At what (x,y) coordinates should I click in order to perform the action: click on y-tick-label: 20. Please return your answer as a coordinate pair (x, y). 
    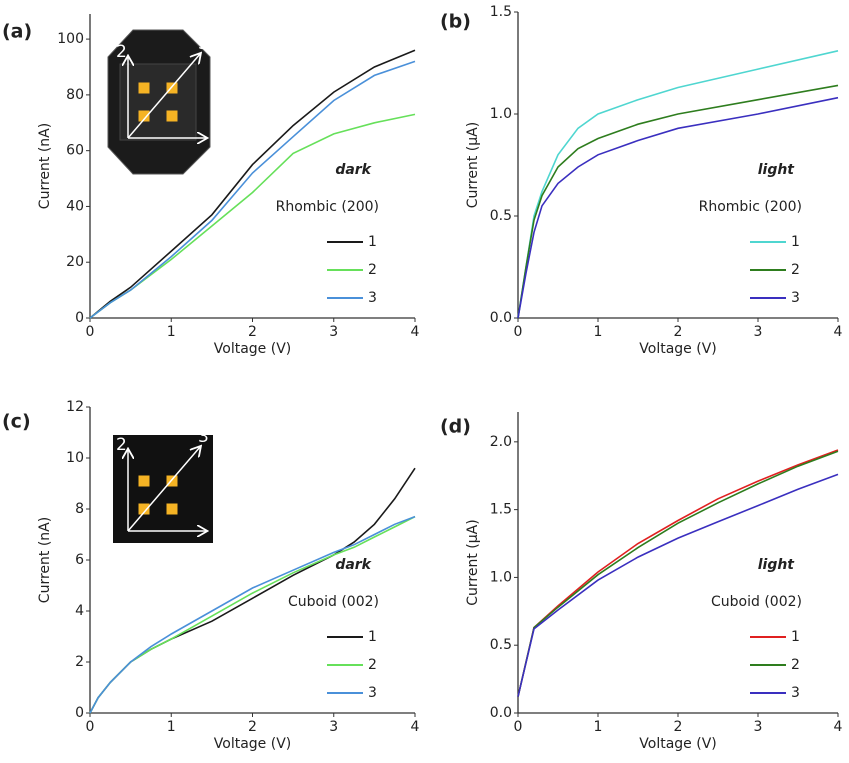
    Looking at the image, I should click on (75, 262).